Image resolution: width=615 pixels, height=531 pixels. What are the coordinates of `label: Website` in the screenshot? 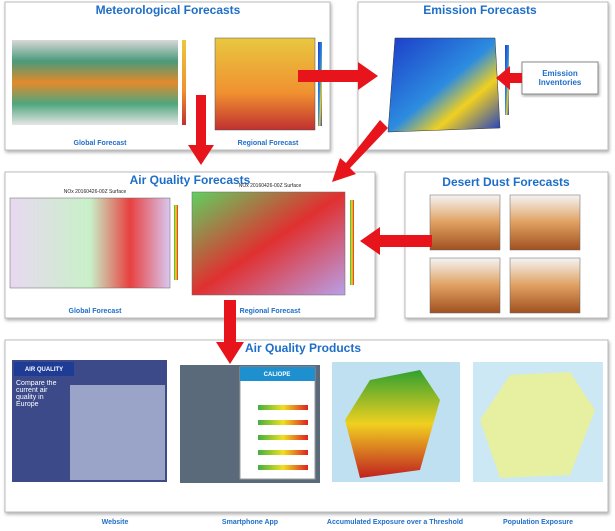 It's located at (115, 522).